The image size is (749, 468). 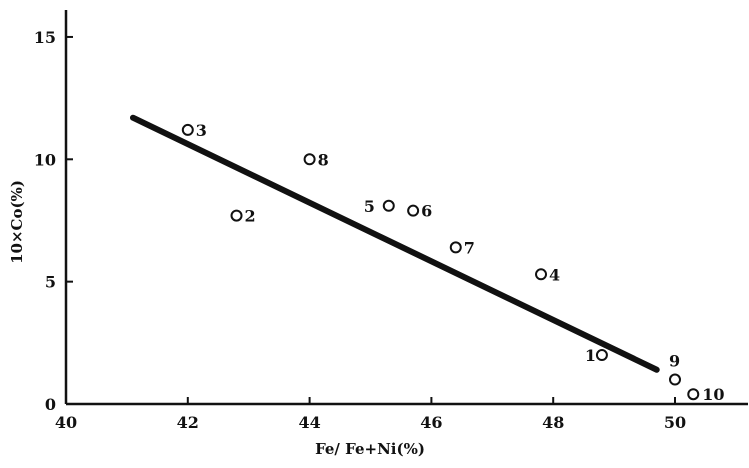 I want to click on point-label: 1, so click(x=590, y=355).